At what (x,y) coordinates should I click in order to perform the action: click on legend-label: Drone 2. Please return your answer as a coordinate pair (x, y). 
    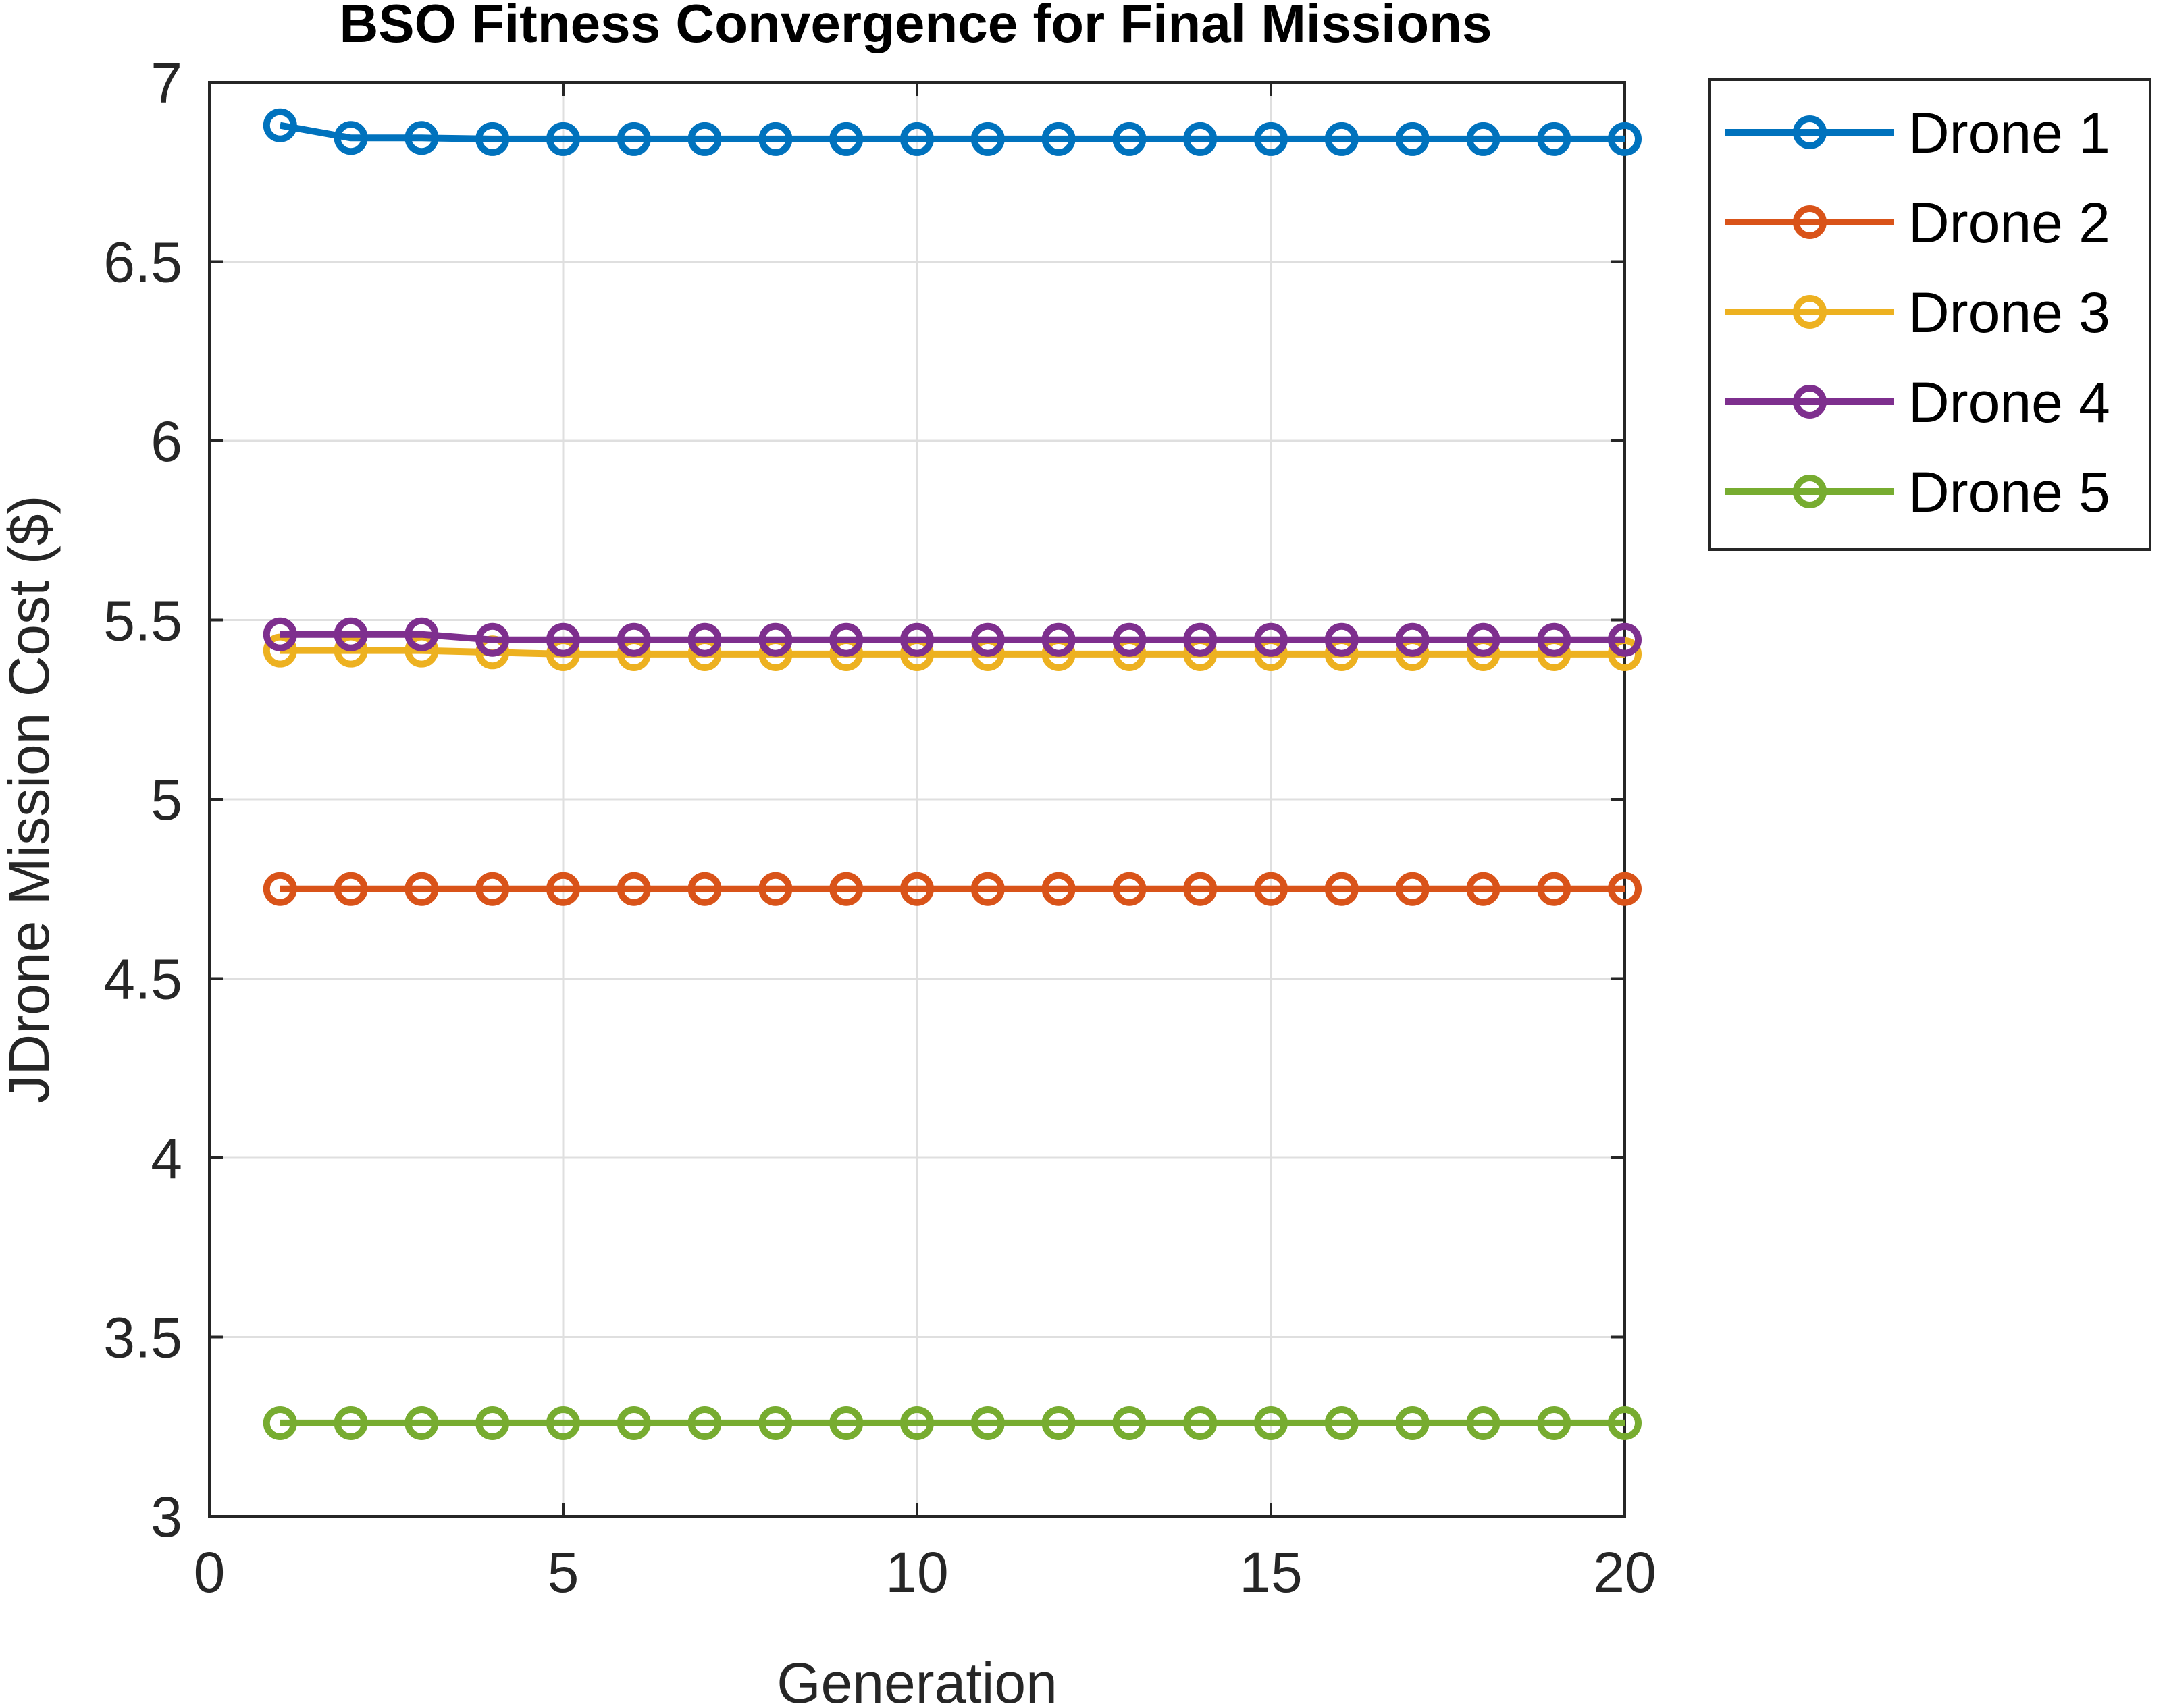
    Looking at the image, I should click on (2009, 223).